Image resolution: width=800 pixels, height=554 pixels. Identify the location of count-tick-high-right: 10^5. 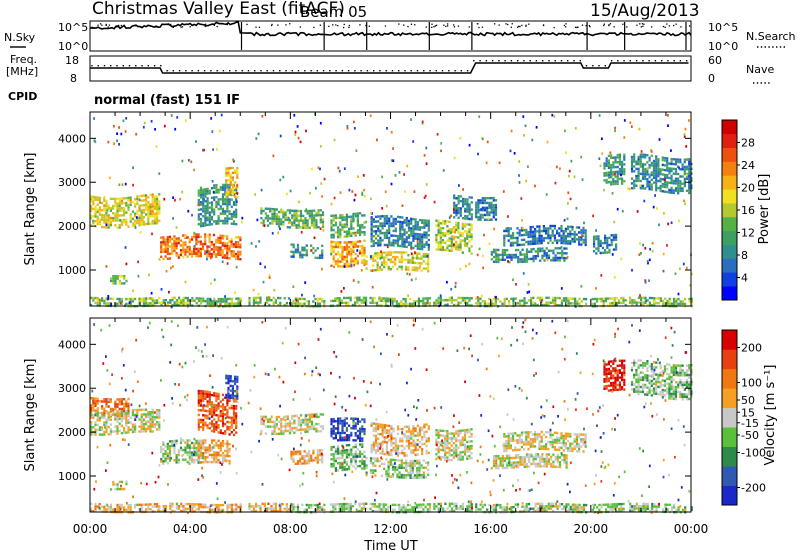
(723, 27).